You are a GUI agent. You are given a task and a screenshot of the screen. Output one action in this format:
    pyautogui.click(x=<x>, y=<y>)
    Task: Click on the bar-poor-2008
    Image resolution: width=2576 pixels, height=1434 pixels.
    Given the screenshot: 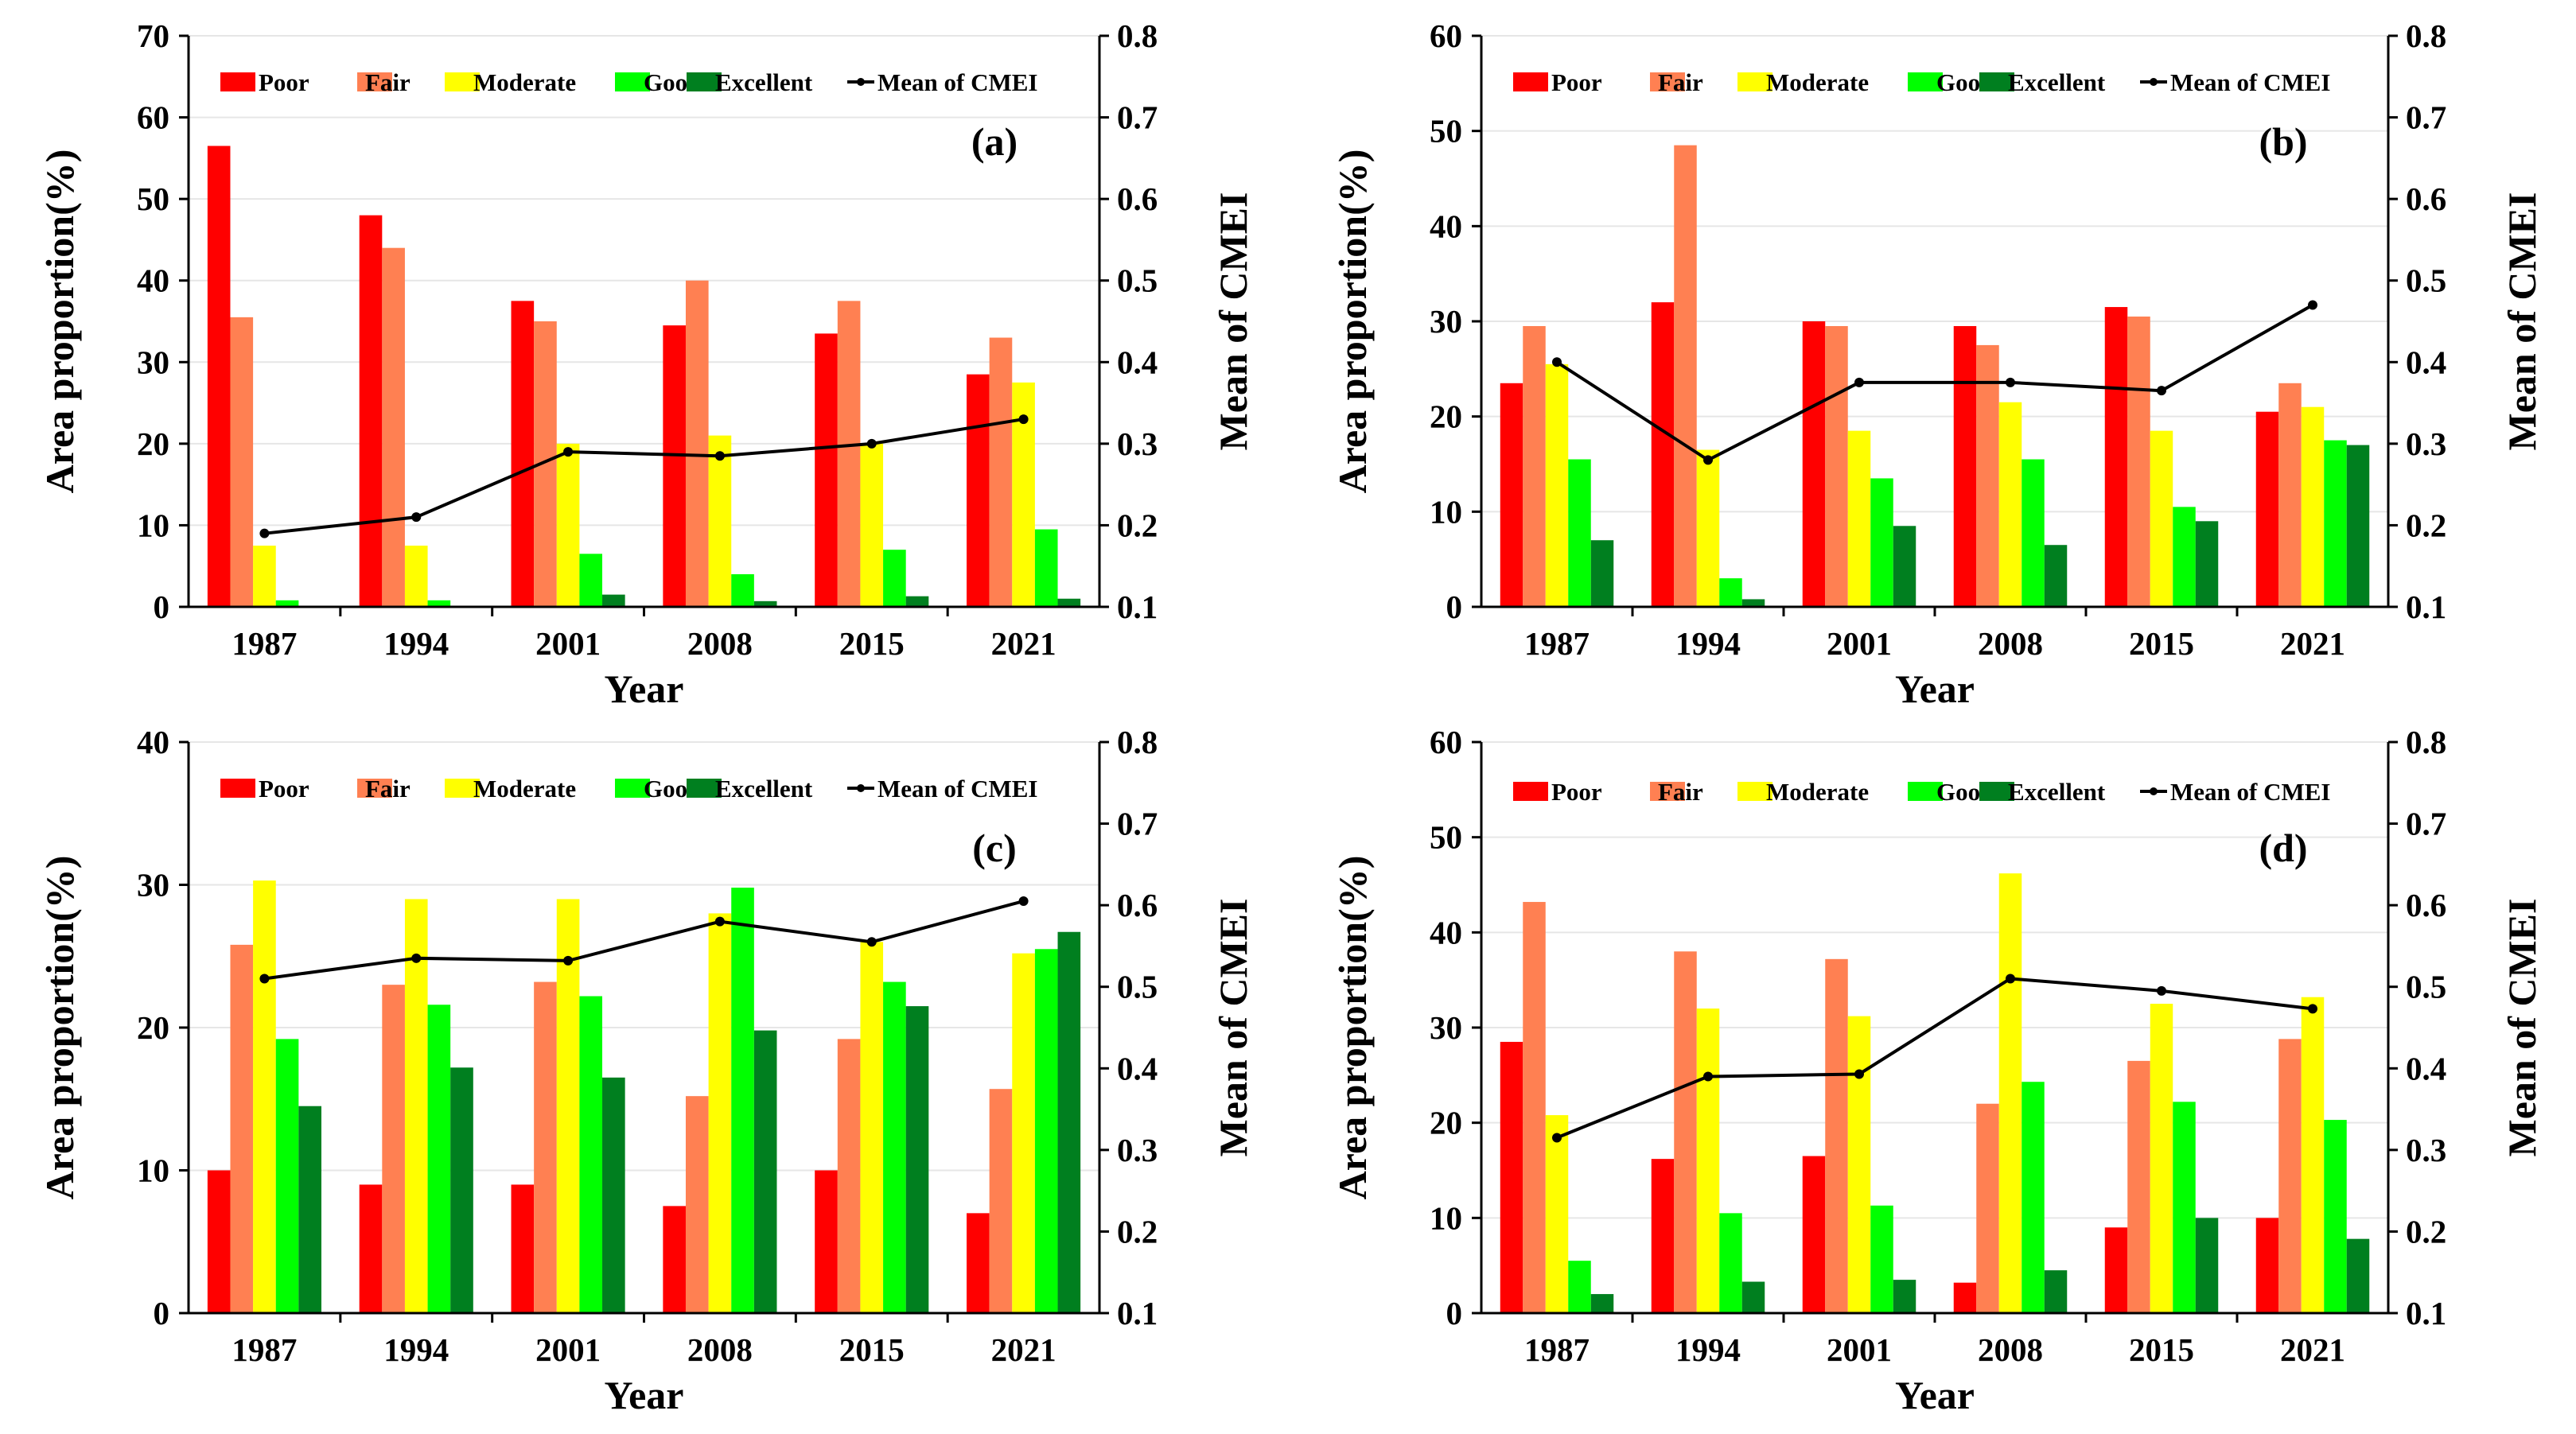 What is the action you would take?
    pyautogui.click(x=675, y=466)
    